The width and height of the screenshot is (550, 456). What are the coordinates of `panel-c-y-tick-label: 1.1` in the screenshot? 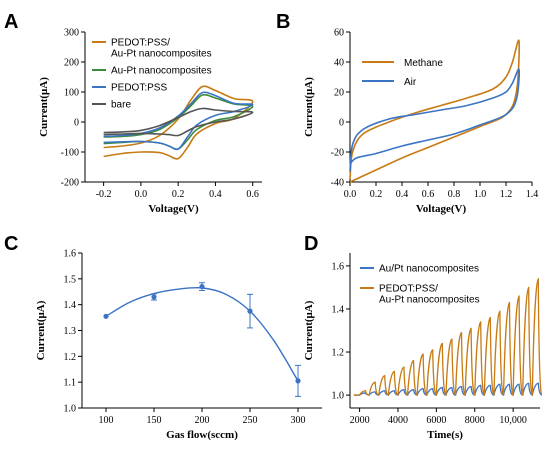 It's located at (70, 383).